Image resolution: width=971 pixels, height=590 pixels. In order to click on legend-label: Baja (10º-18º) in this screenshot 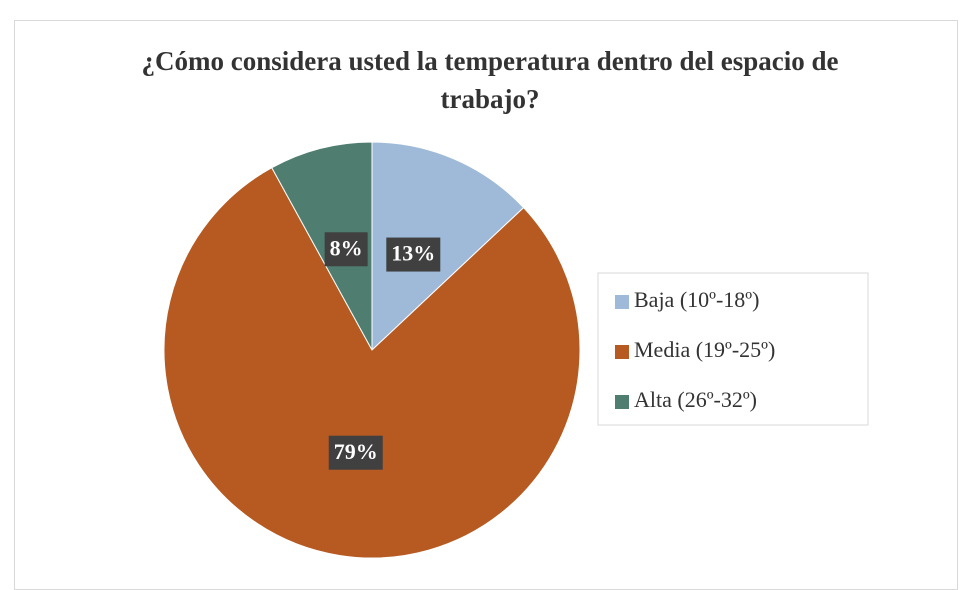, I will do `click(696, 299)`.